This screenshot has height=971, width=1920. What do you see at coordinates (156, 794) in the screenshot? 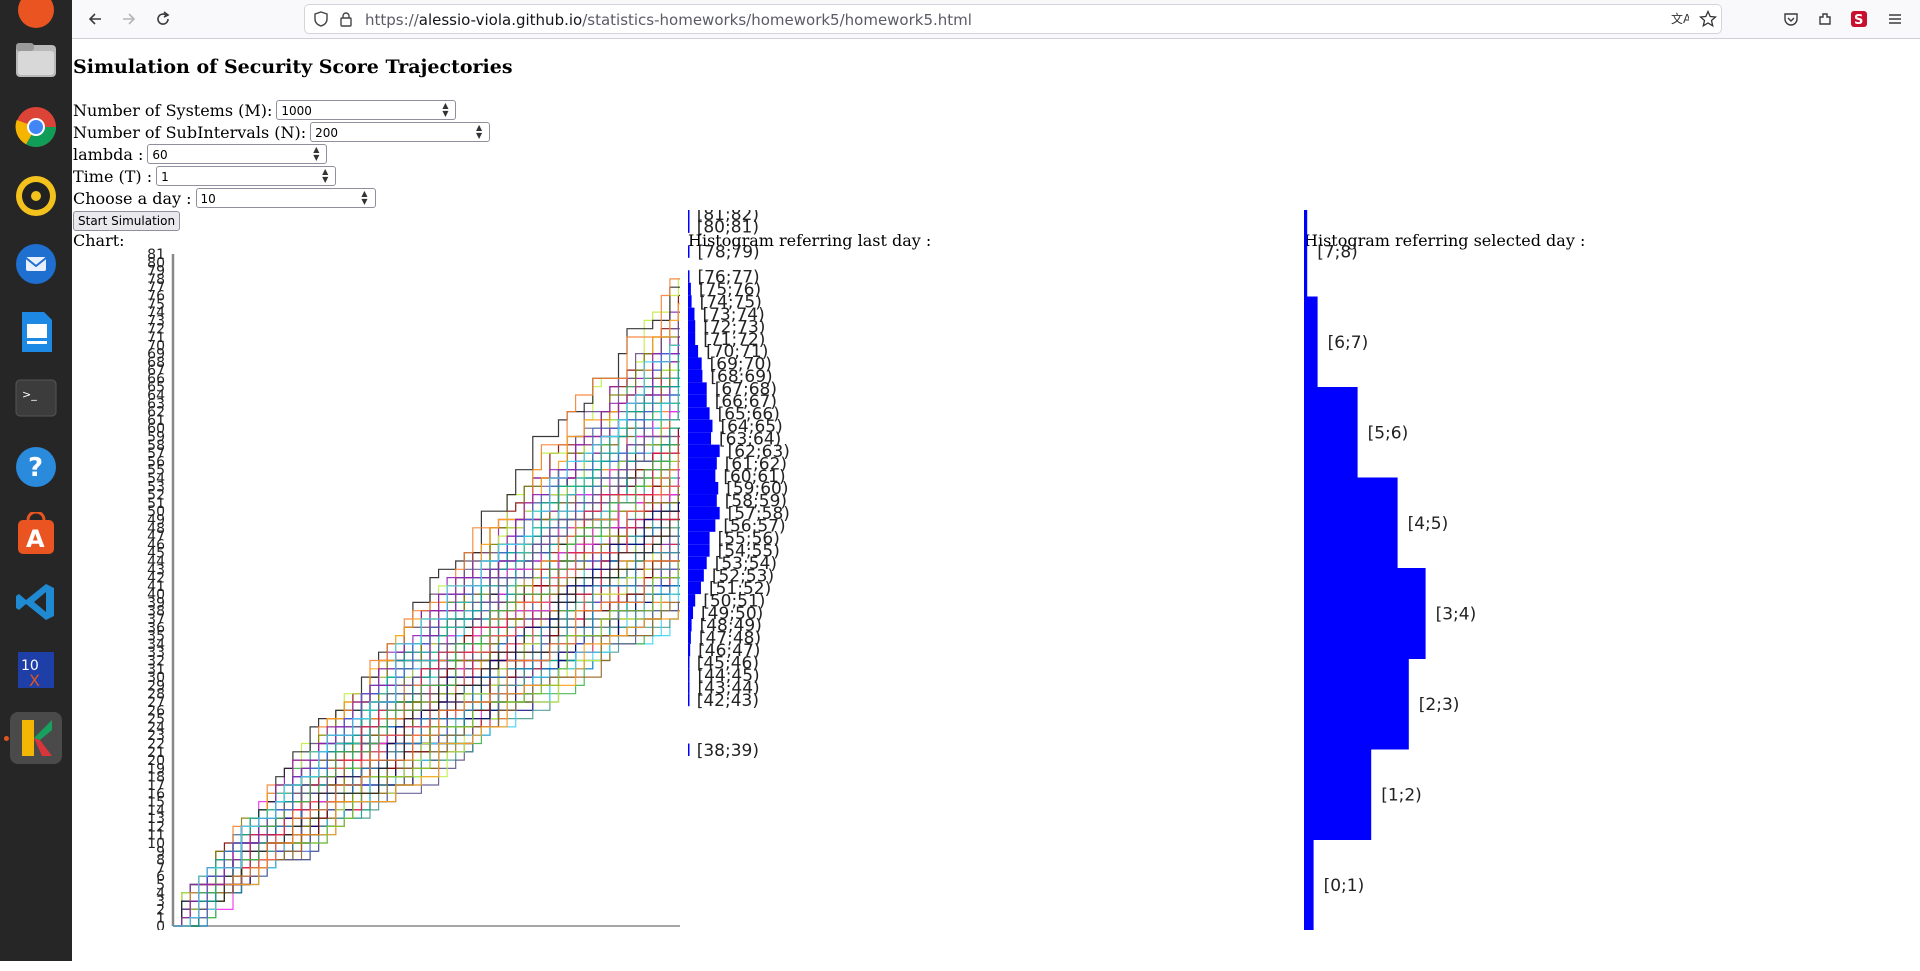
I see `y-tick-label: 16` at bounding box center [156, 794].